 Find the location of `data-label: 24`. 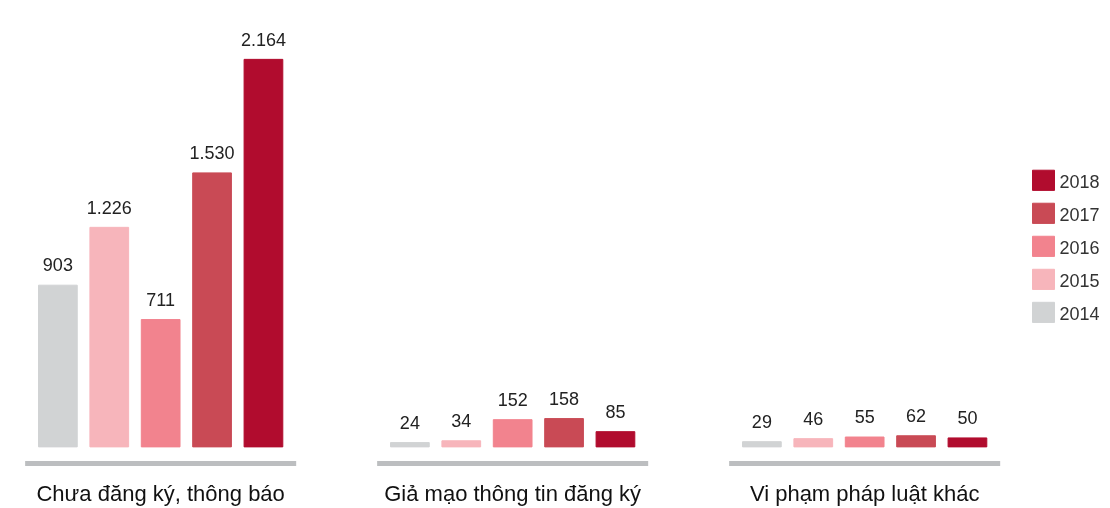

data-label: 24 is located at coordinates (409, 422).